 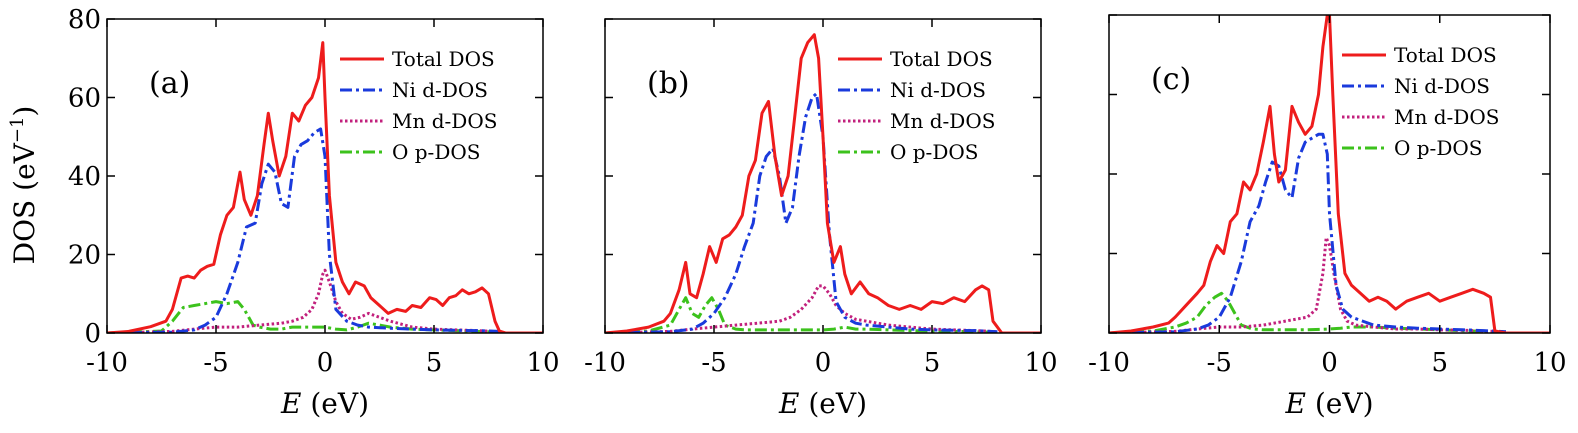 What do you see at coordinates (84, 99) in the screenshot?
I see `y-tick-label: 60` at bounding box center [84, 99].